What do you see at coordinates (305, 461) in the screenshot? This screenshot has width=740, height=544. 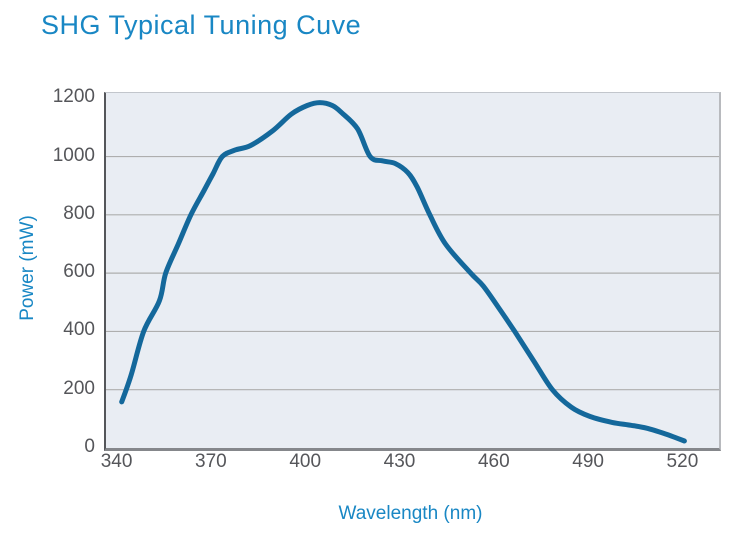 I see `x-tick-label: 400` at bounding box center [305, 461].